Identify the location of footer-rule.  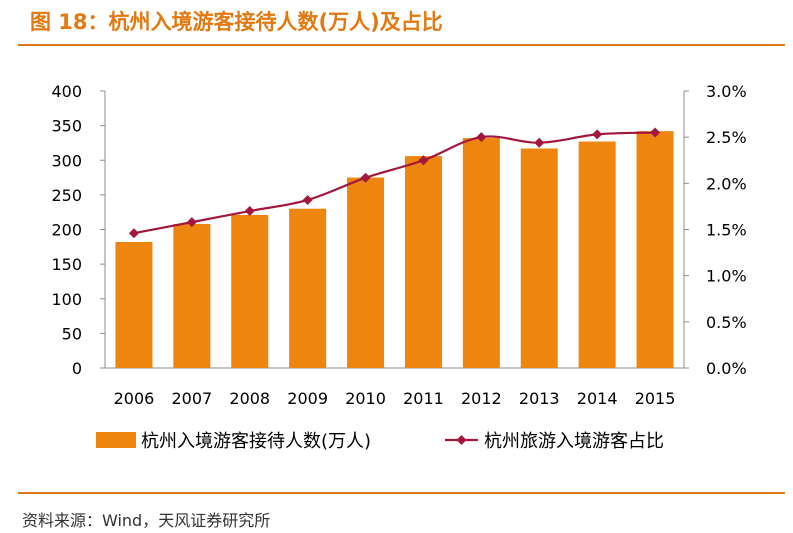
(401, 493).